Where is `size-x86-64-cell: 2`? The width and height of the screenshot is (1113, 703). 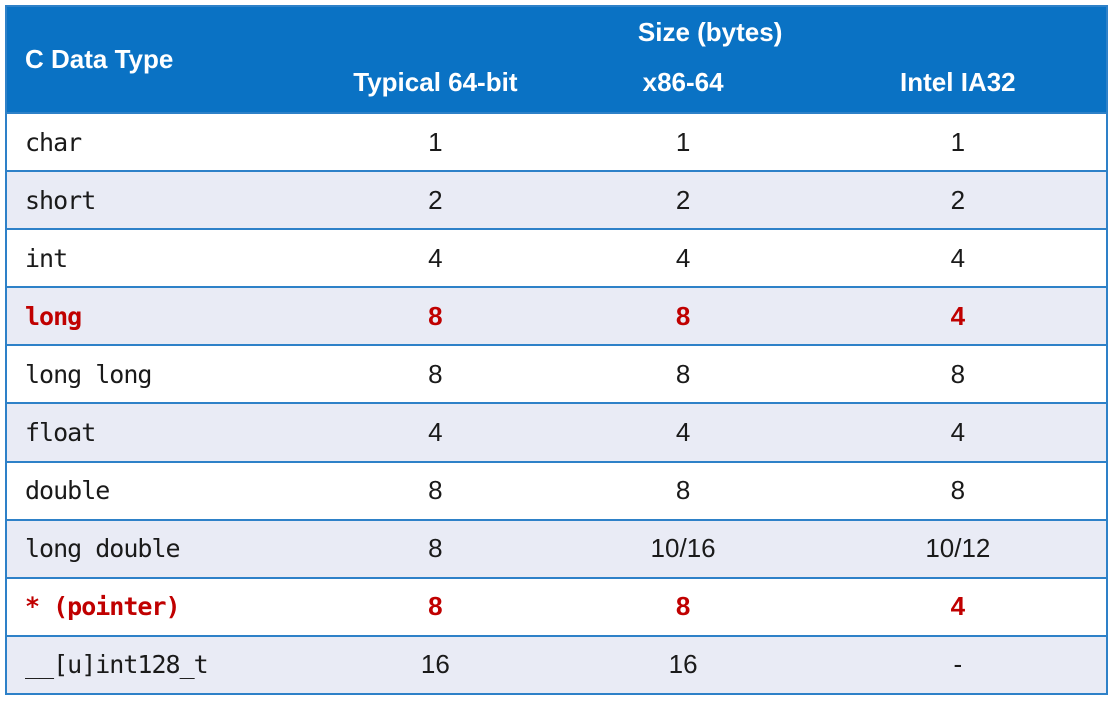
size-x86-64-cell: 2 is located at coordinates (683, 200).